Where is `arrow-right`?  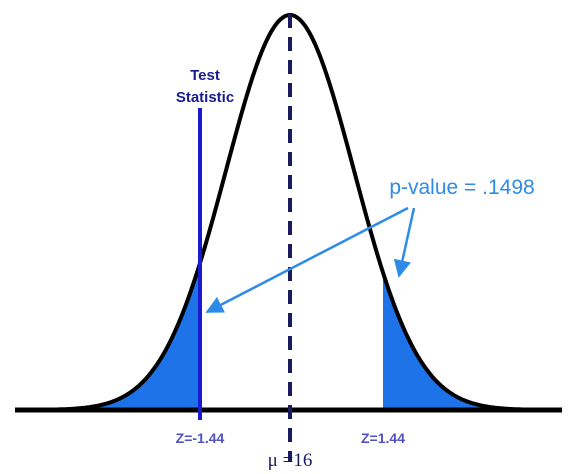
arrow-right is located at coordinates (404, 242).